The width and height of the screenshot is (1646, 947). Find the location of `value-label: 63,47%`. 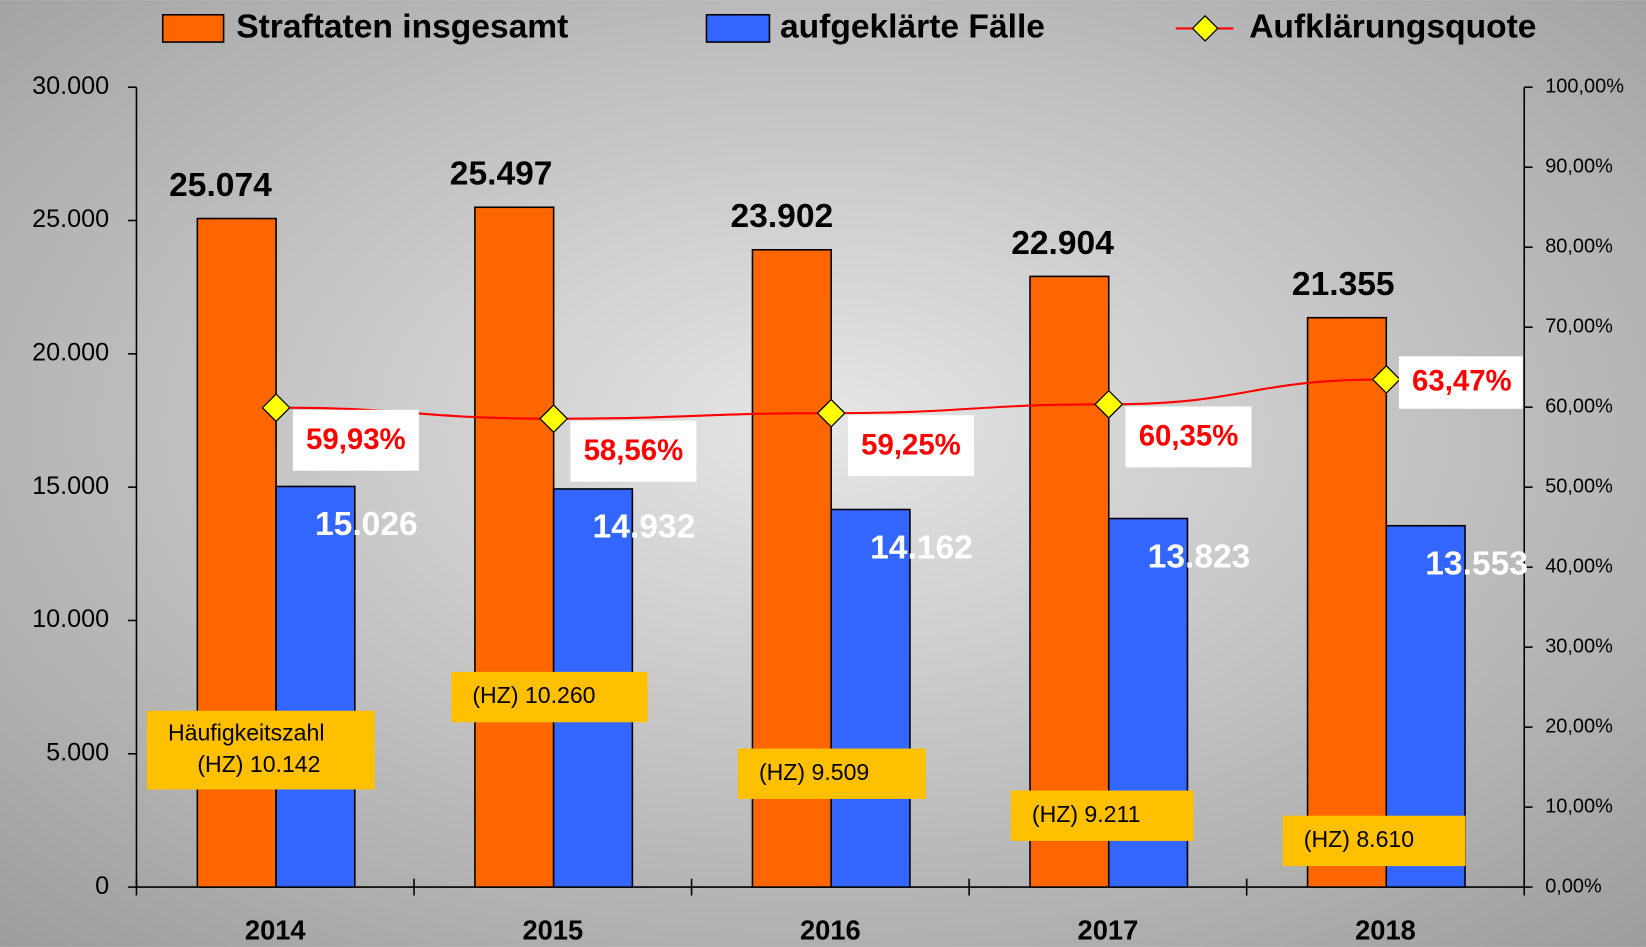

value-label: 63,47% is located at coordinates (1462, 380).